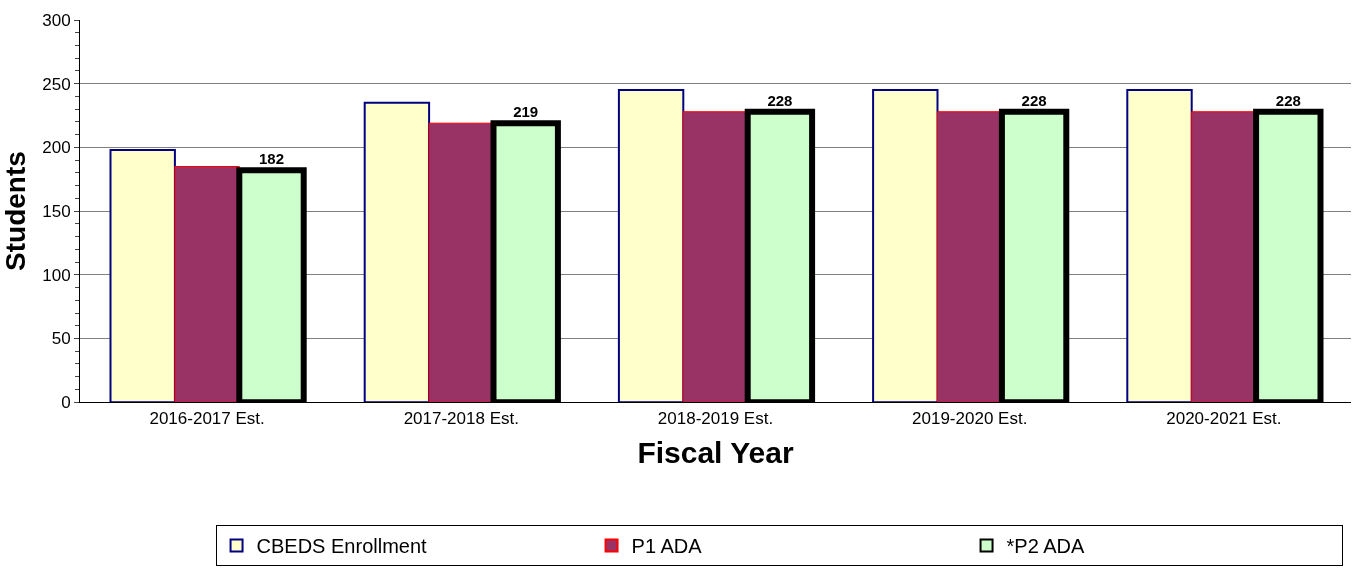 The width and height of the screenshot is (1361, 576). Describe the element at coordinates (342, 546) in the screenshot. I see `legend-label: CBEDS Enrollment` at that location.